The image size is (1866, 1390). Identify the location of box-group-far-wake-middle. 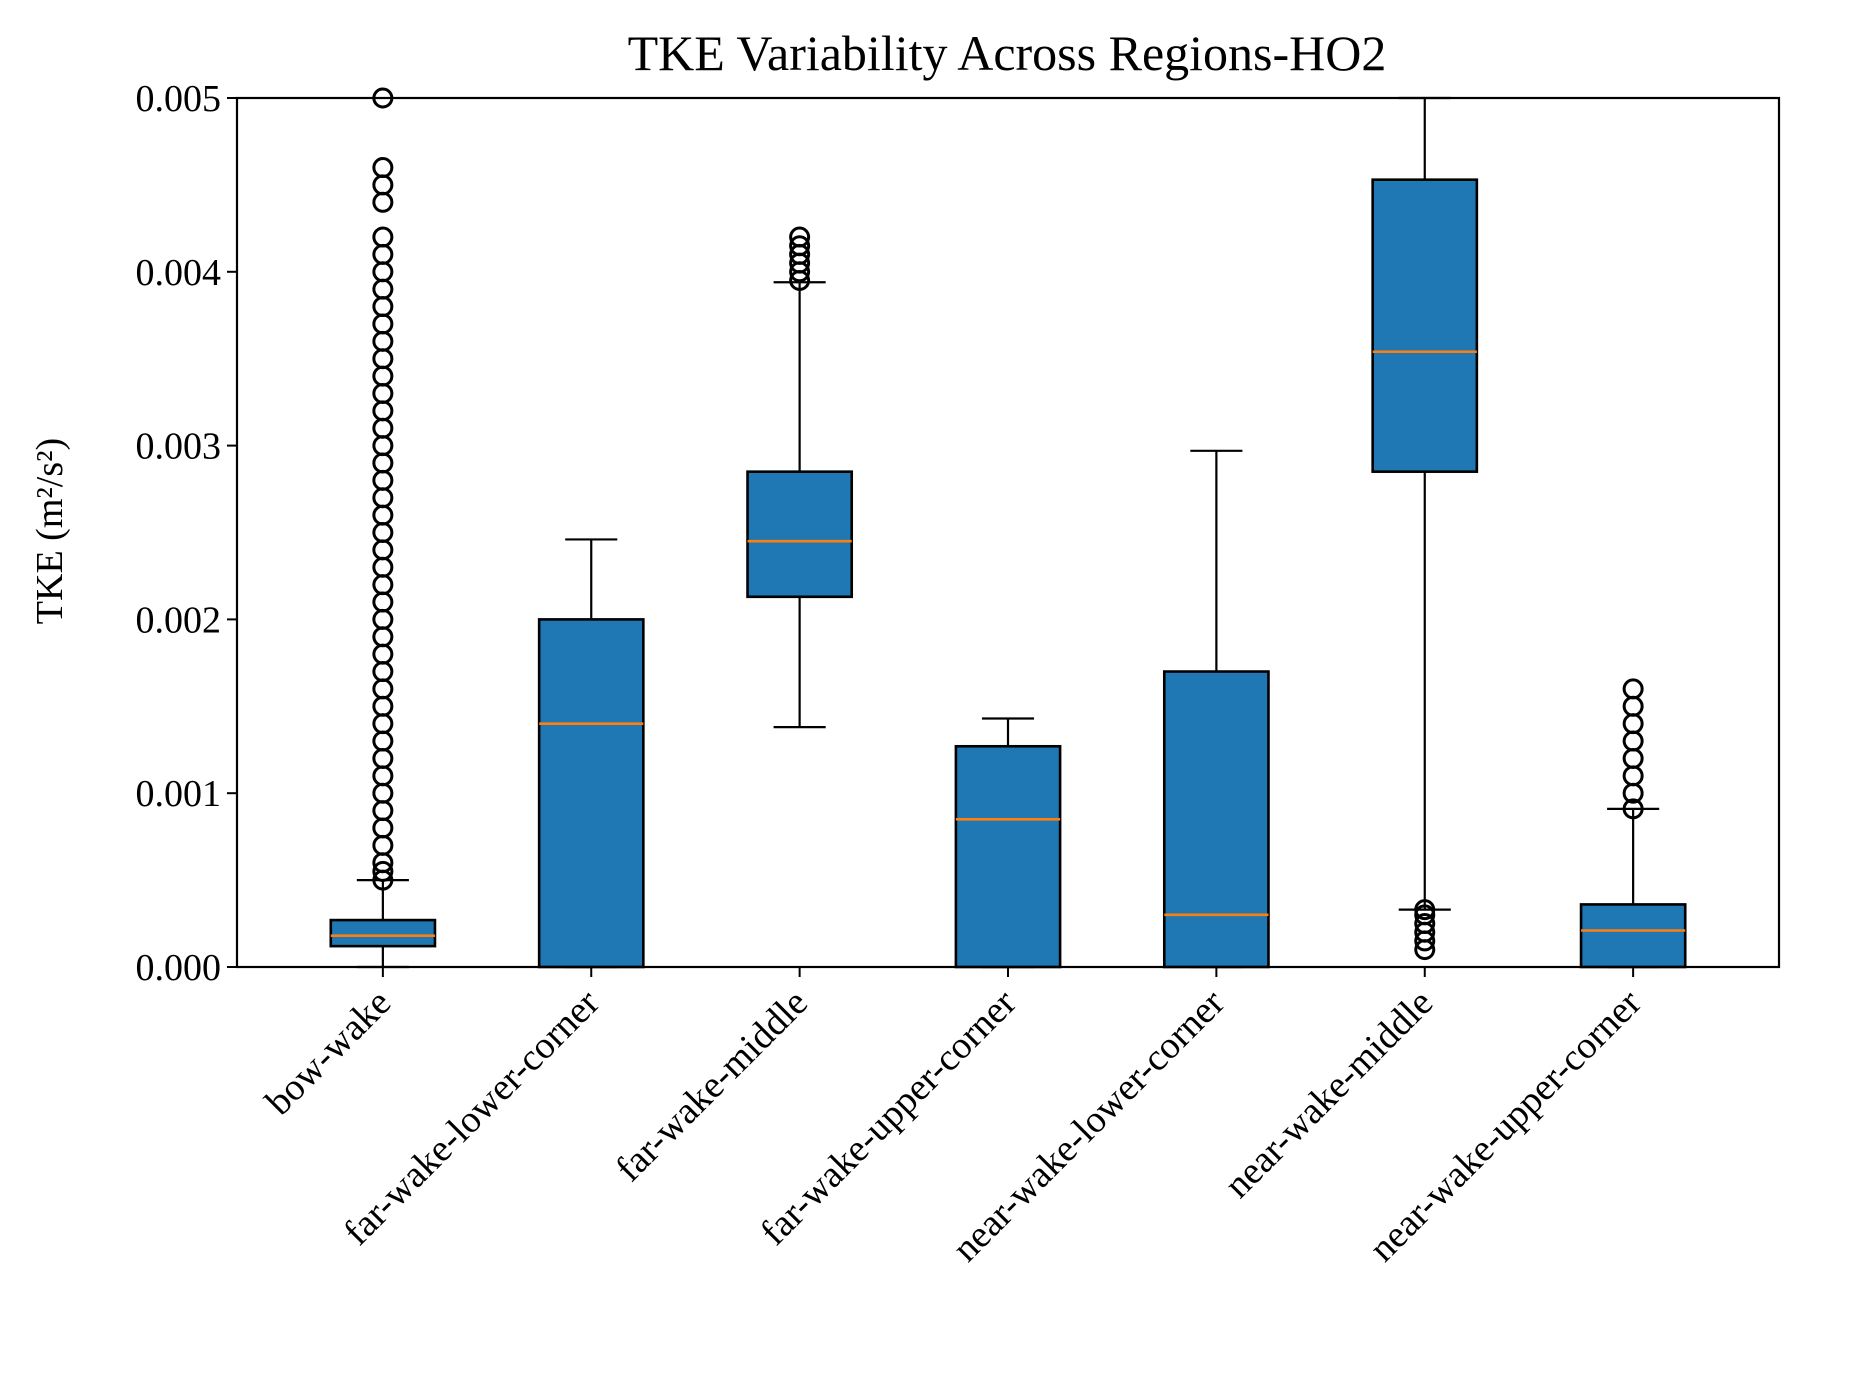
(800, 477).